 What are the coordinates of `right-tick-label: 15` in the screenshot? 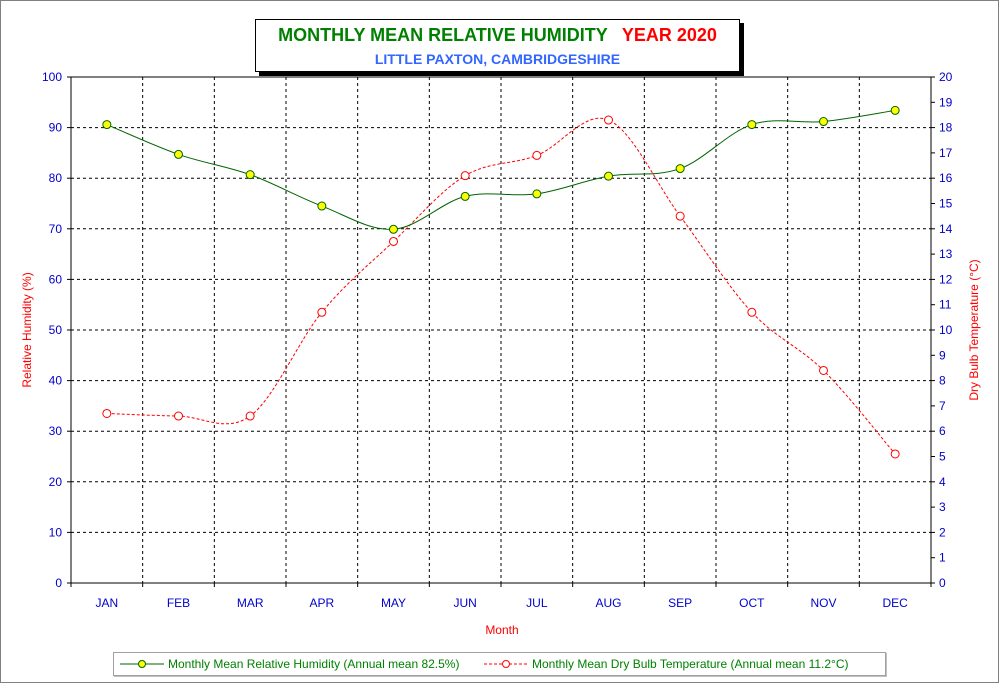 It's located at (946, 204).